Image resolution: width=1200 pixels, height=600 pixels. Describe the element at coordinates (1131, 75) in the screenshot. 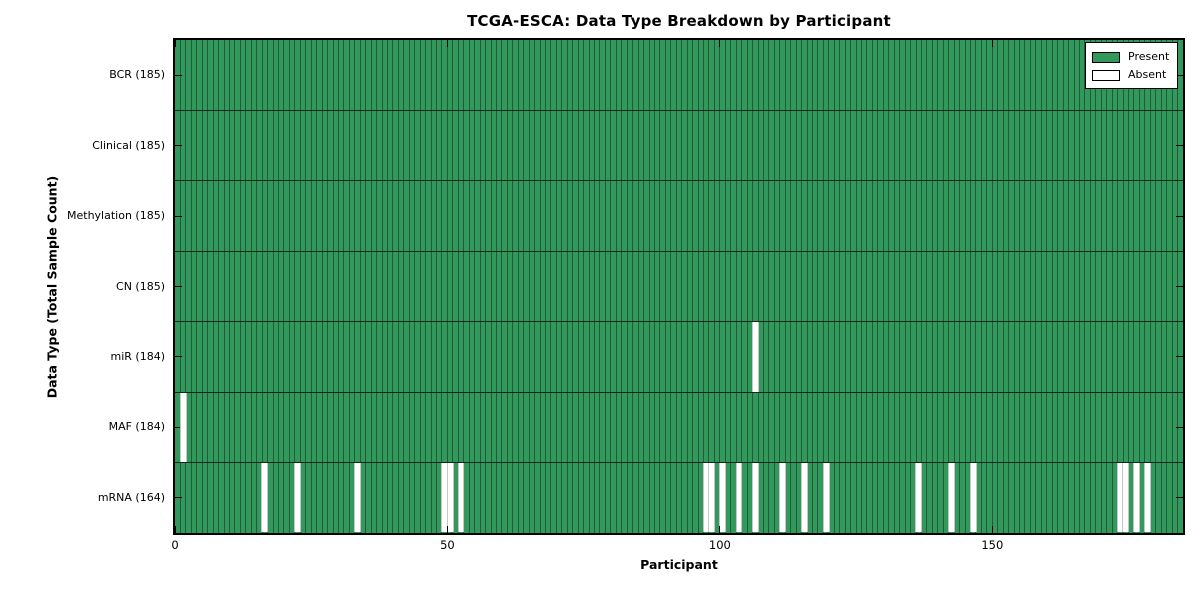

I see `legend-entry-absent: Absent` at that location.